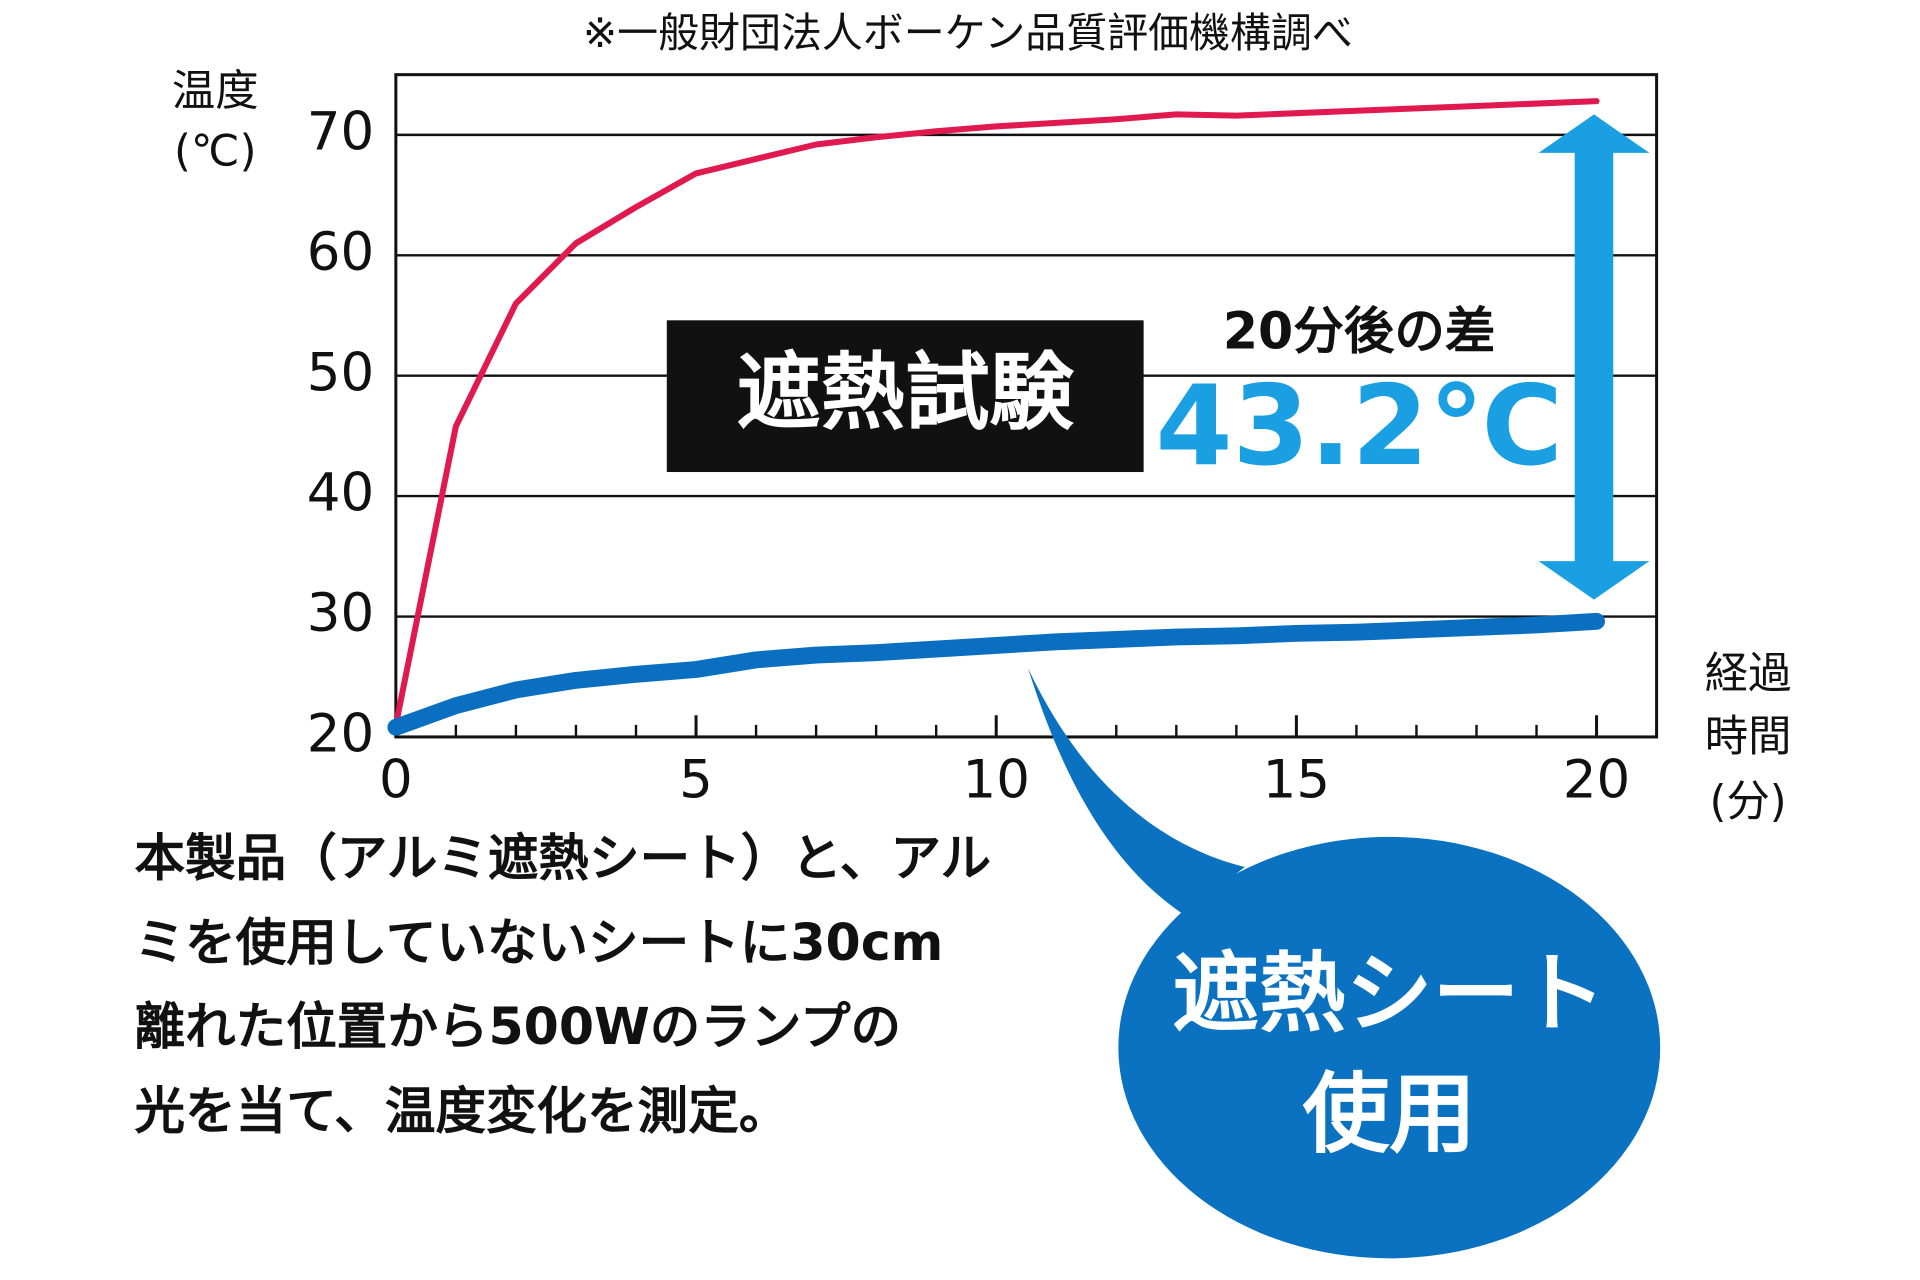  What do you see at coordinates (1359, 330) in the screenshot?
I see `difference-label: 20分後の差` at bounding box center [1359, 330].